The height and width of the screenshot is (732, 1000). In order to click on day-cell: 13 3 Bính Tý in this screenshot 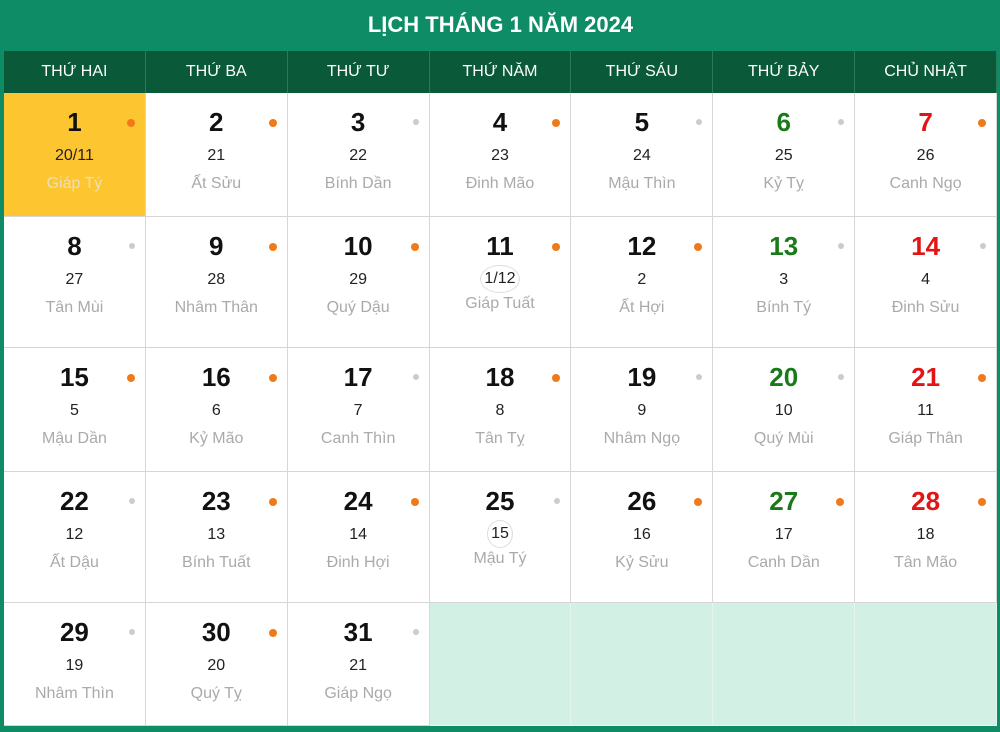, I will do `click(784, 282)`.